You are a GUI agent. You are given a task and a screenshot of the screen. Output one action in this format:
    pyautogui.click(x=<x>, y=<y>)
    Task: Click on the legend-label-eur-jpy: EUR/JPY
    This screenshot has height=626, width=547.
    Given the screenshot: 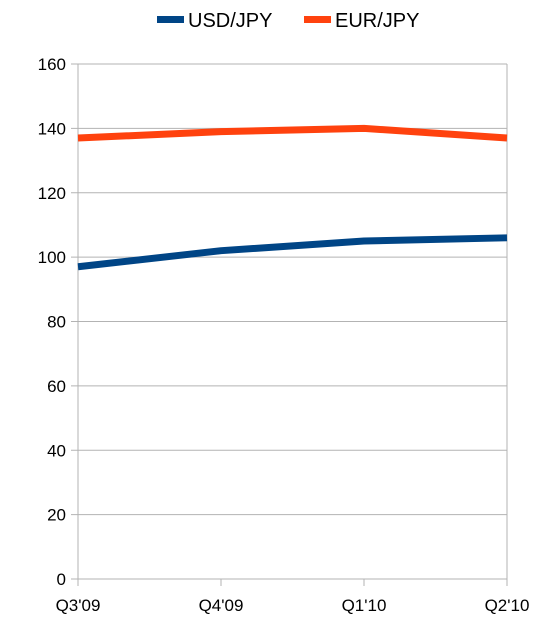 What is the action you would take?
    pyautogui.click(x=377, y=21)
    